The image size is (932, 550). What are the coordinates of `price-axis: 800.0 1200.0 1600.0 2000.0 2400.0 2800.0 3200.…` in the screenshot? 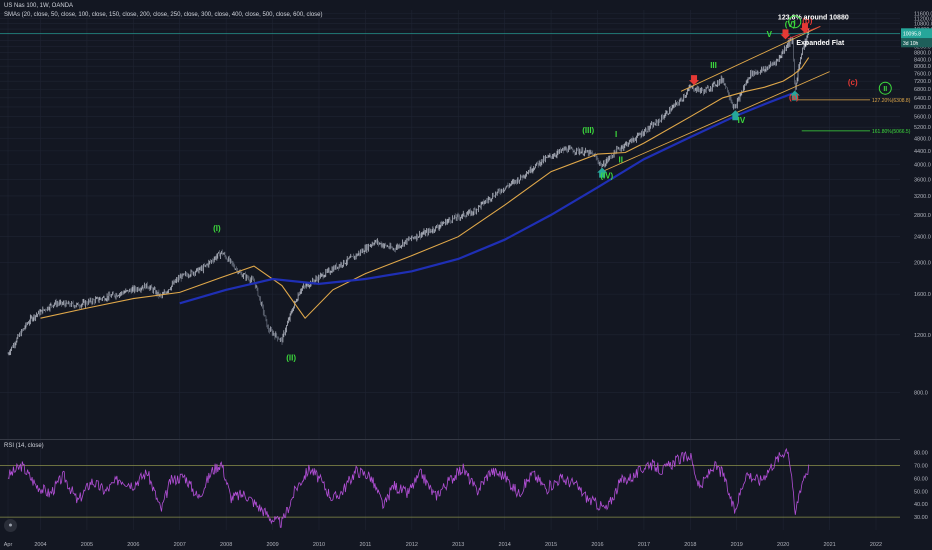 It's located at (916, 204).